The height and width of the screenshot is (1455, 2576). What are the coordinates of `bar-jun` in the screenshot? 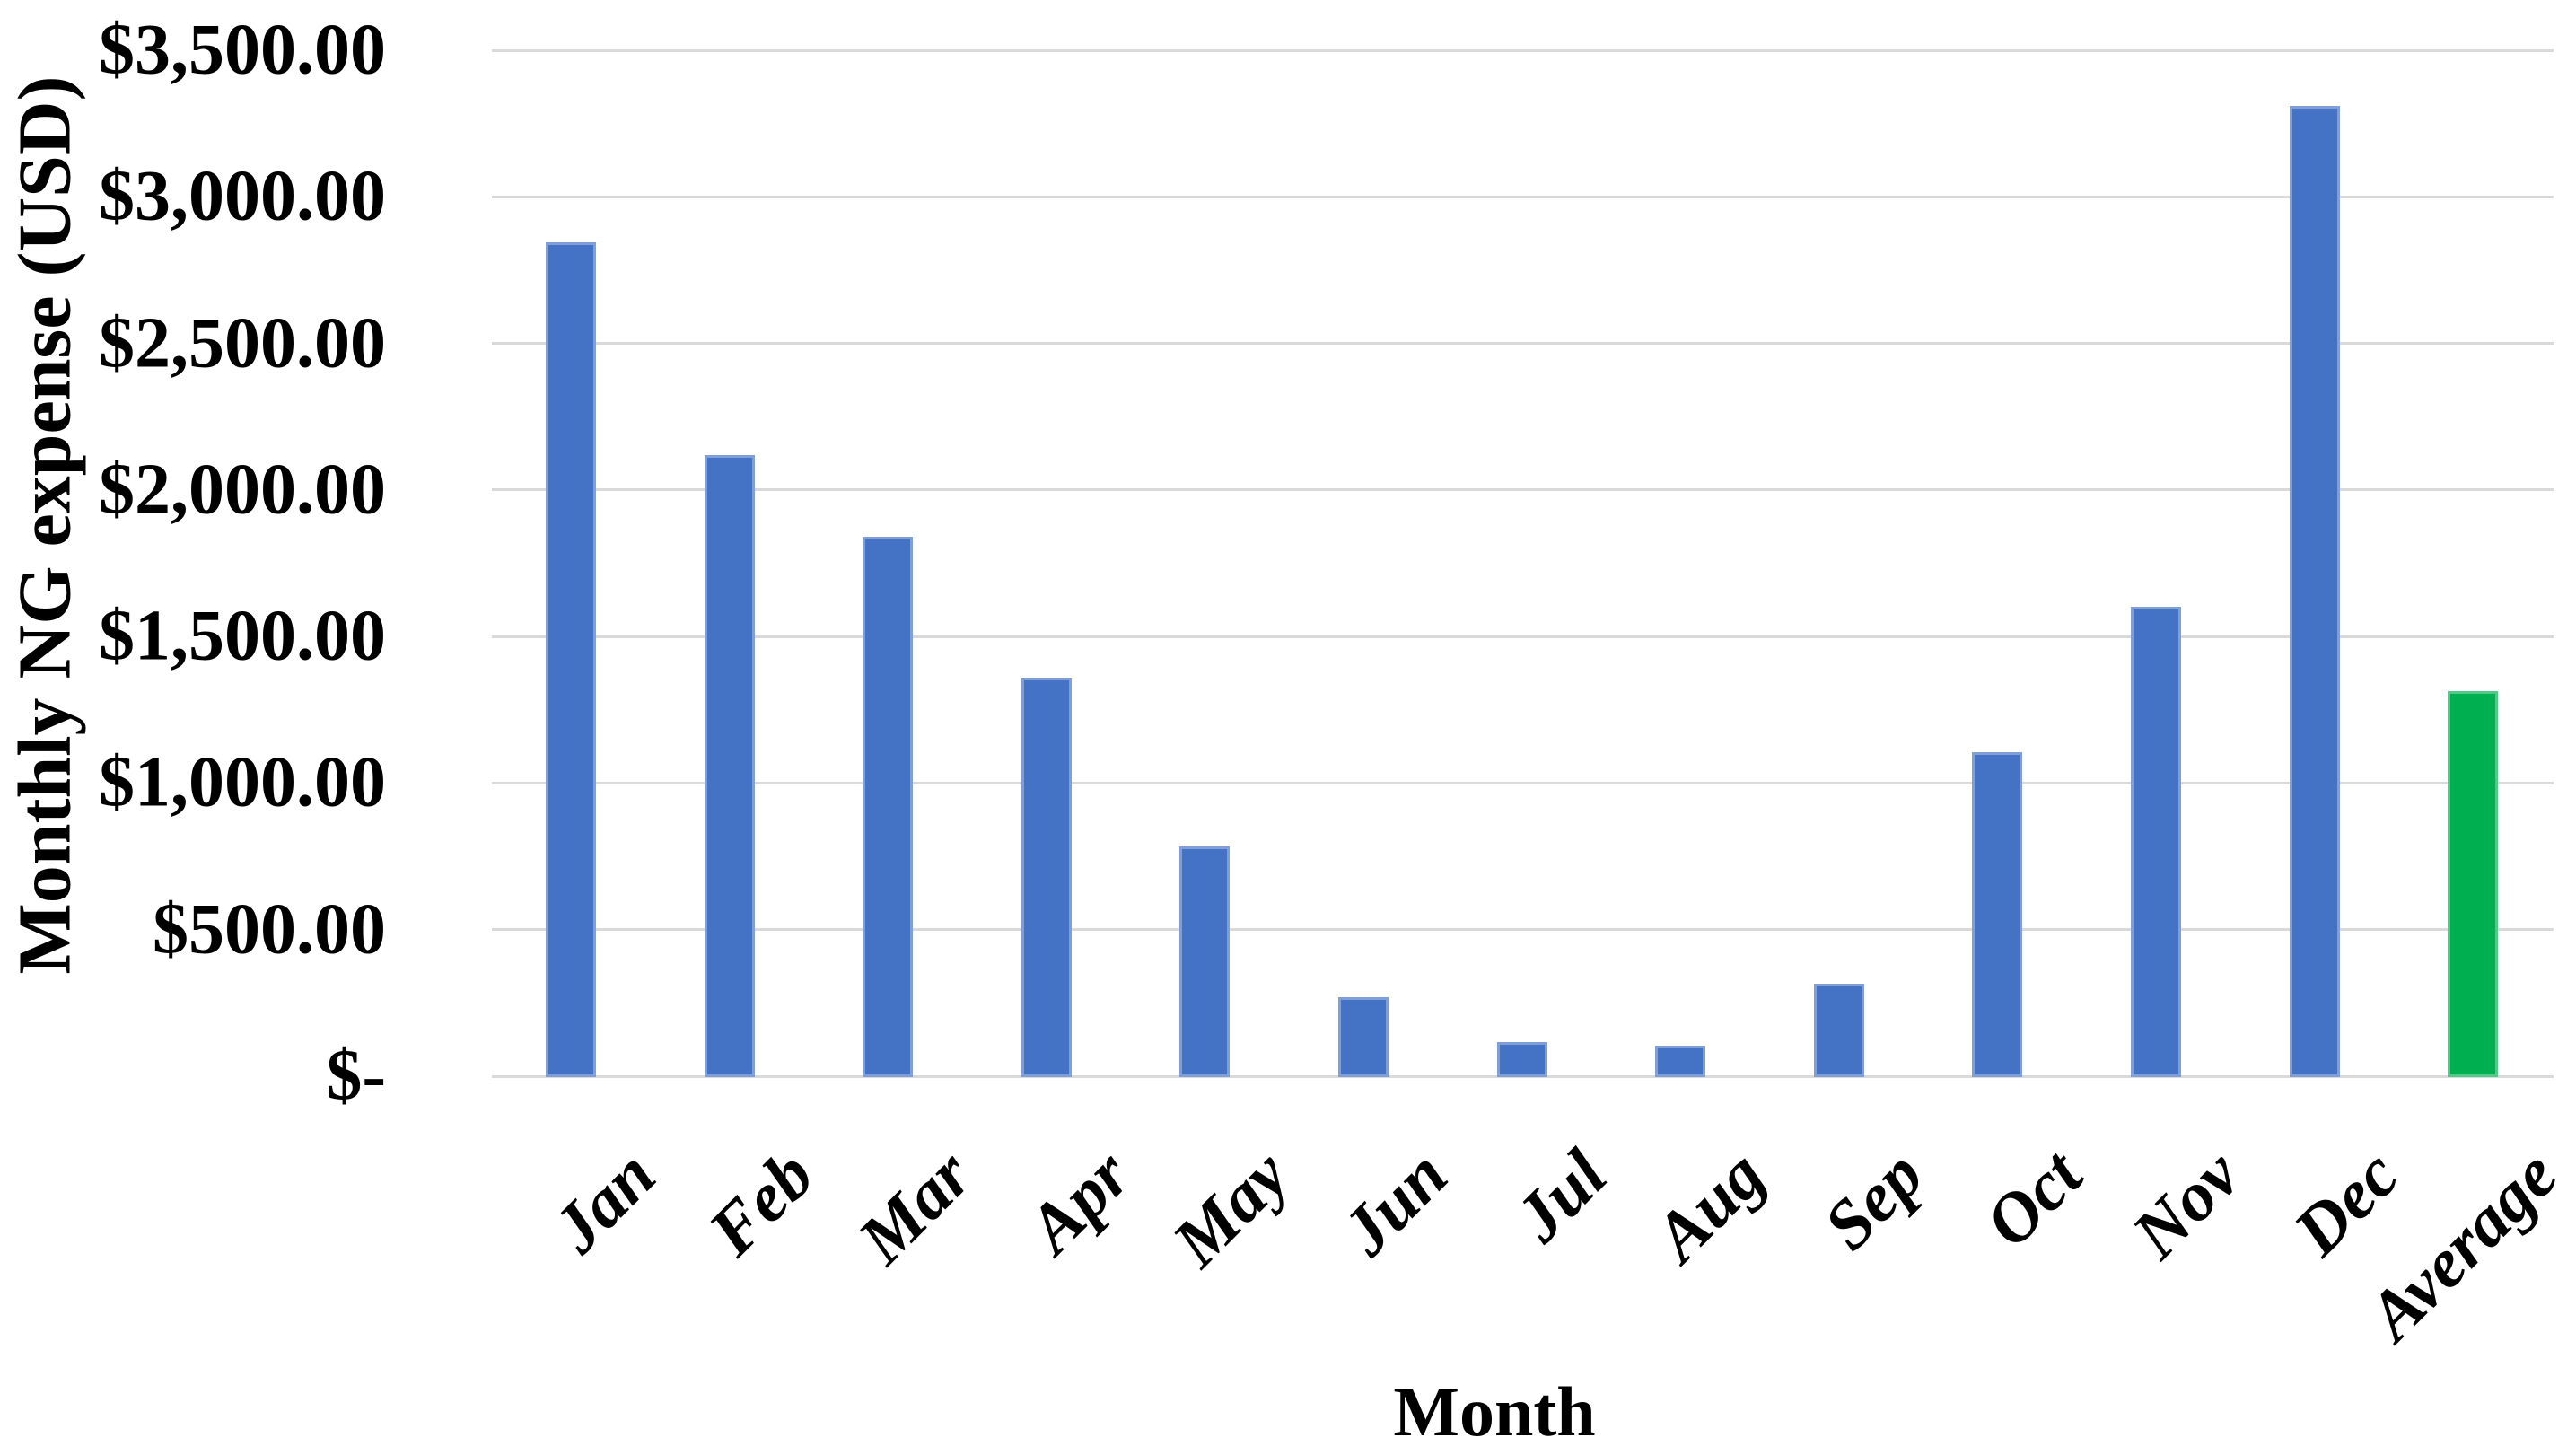 It's located at (1363, 1037).